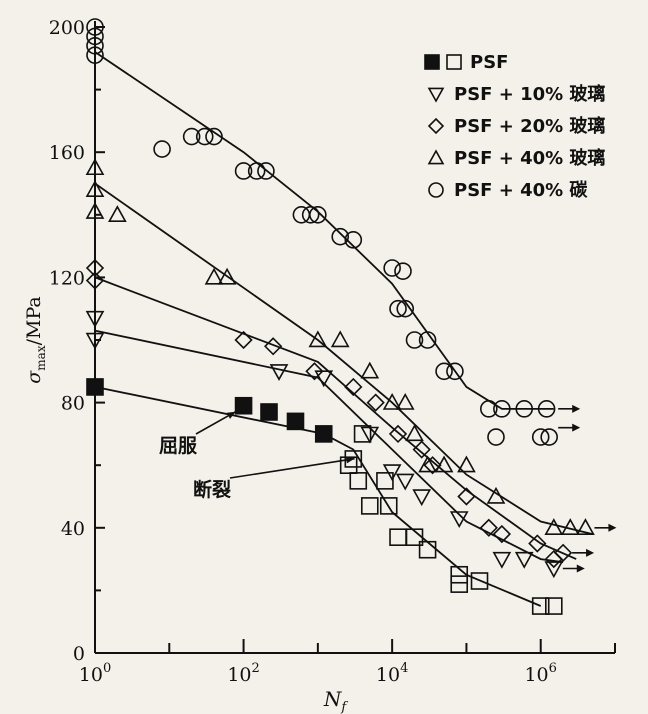  I want to click on x-axis-title: Nf, so click(336, 700).